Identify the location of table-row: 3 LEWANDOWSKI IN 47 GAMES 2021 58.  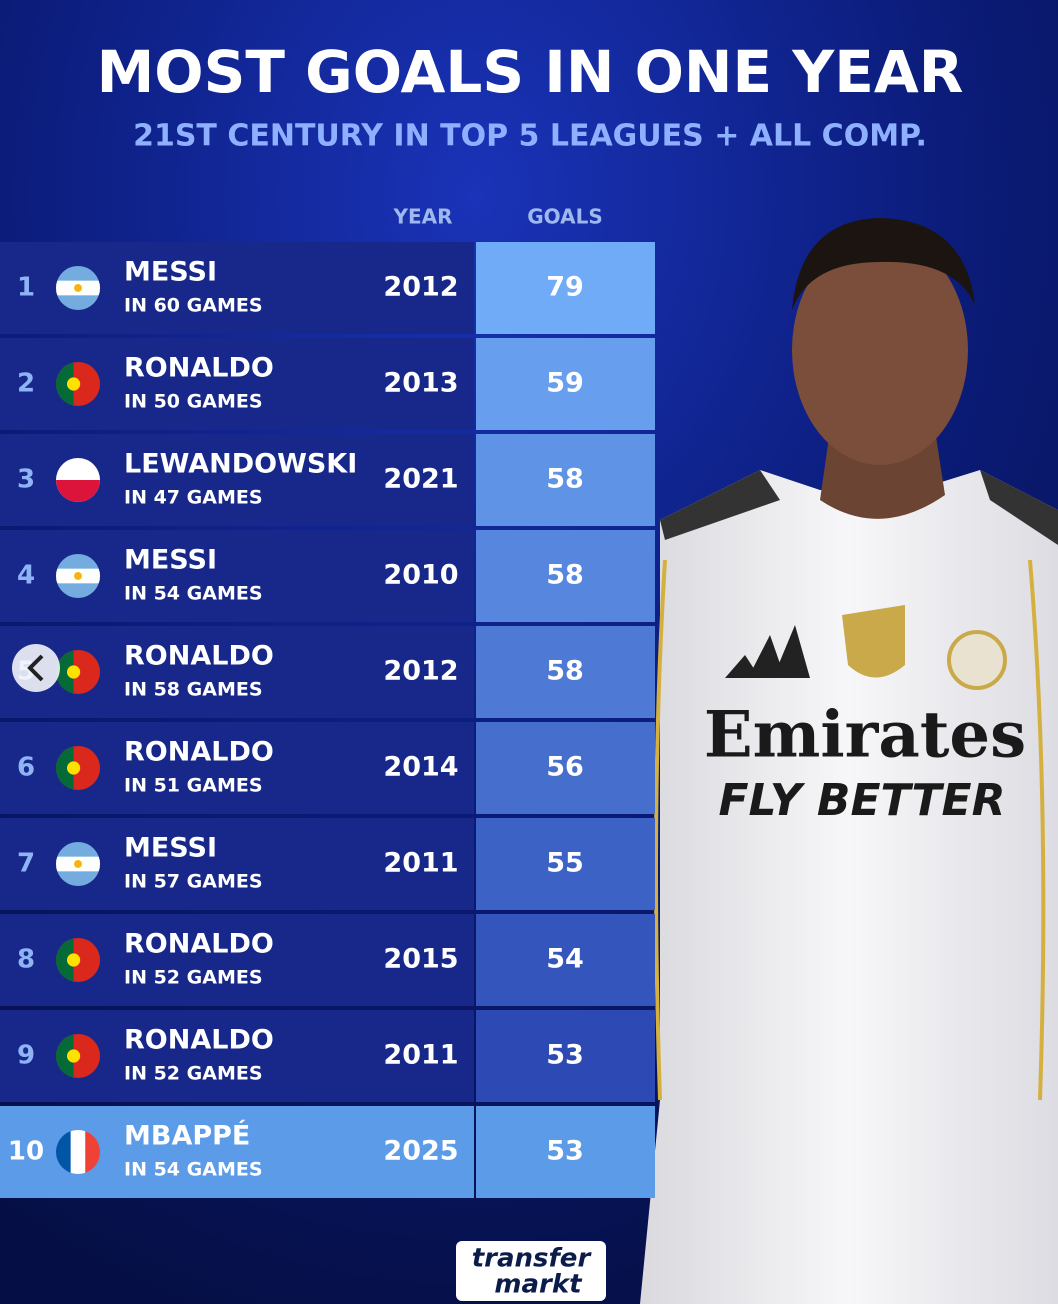
(327, 480).